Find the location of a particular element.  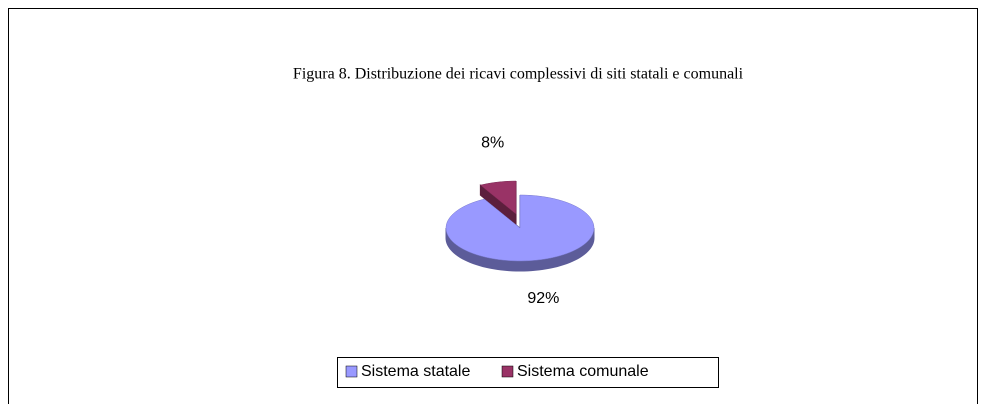

data-label: 92% is located at coordinates (543, 298).